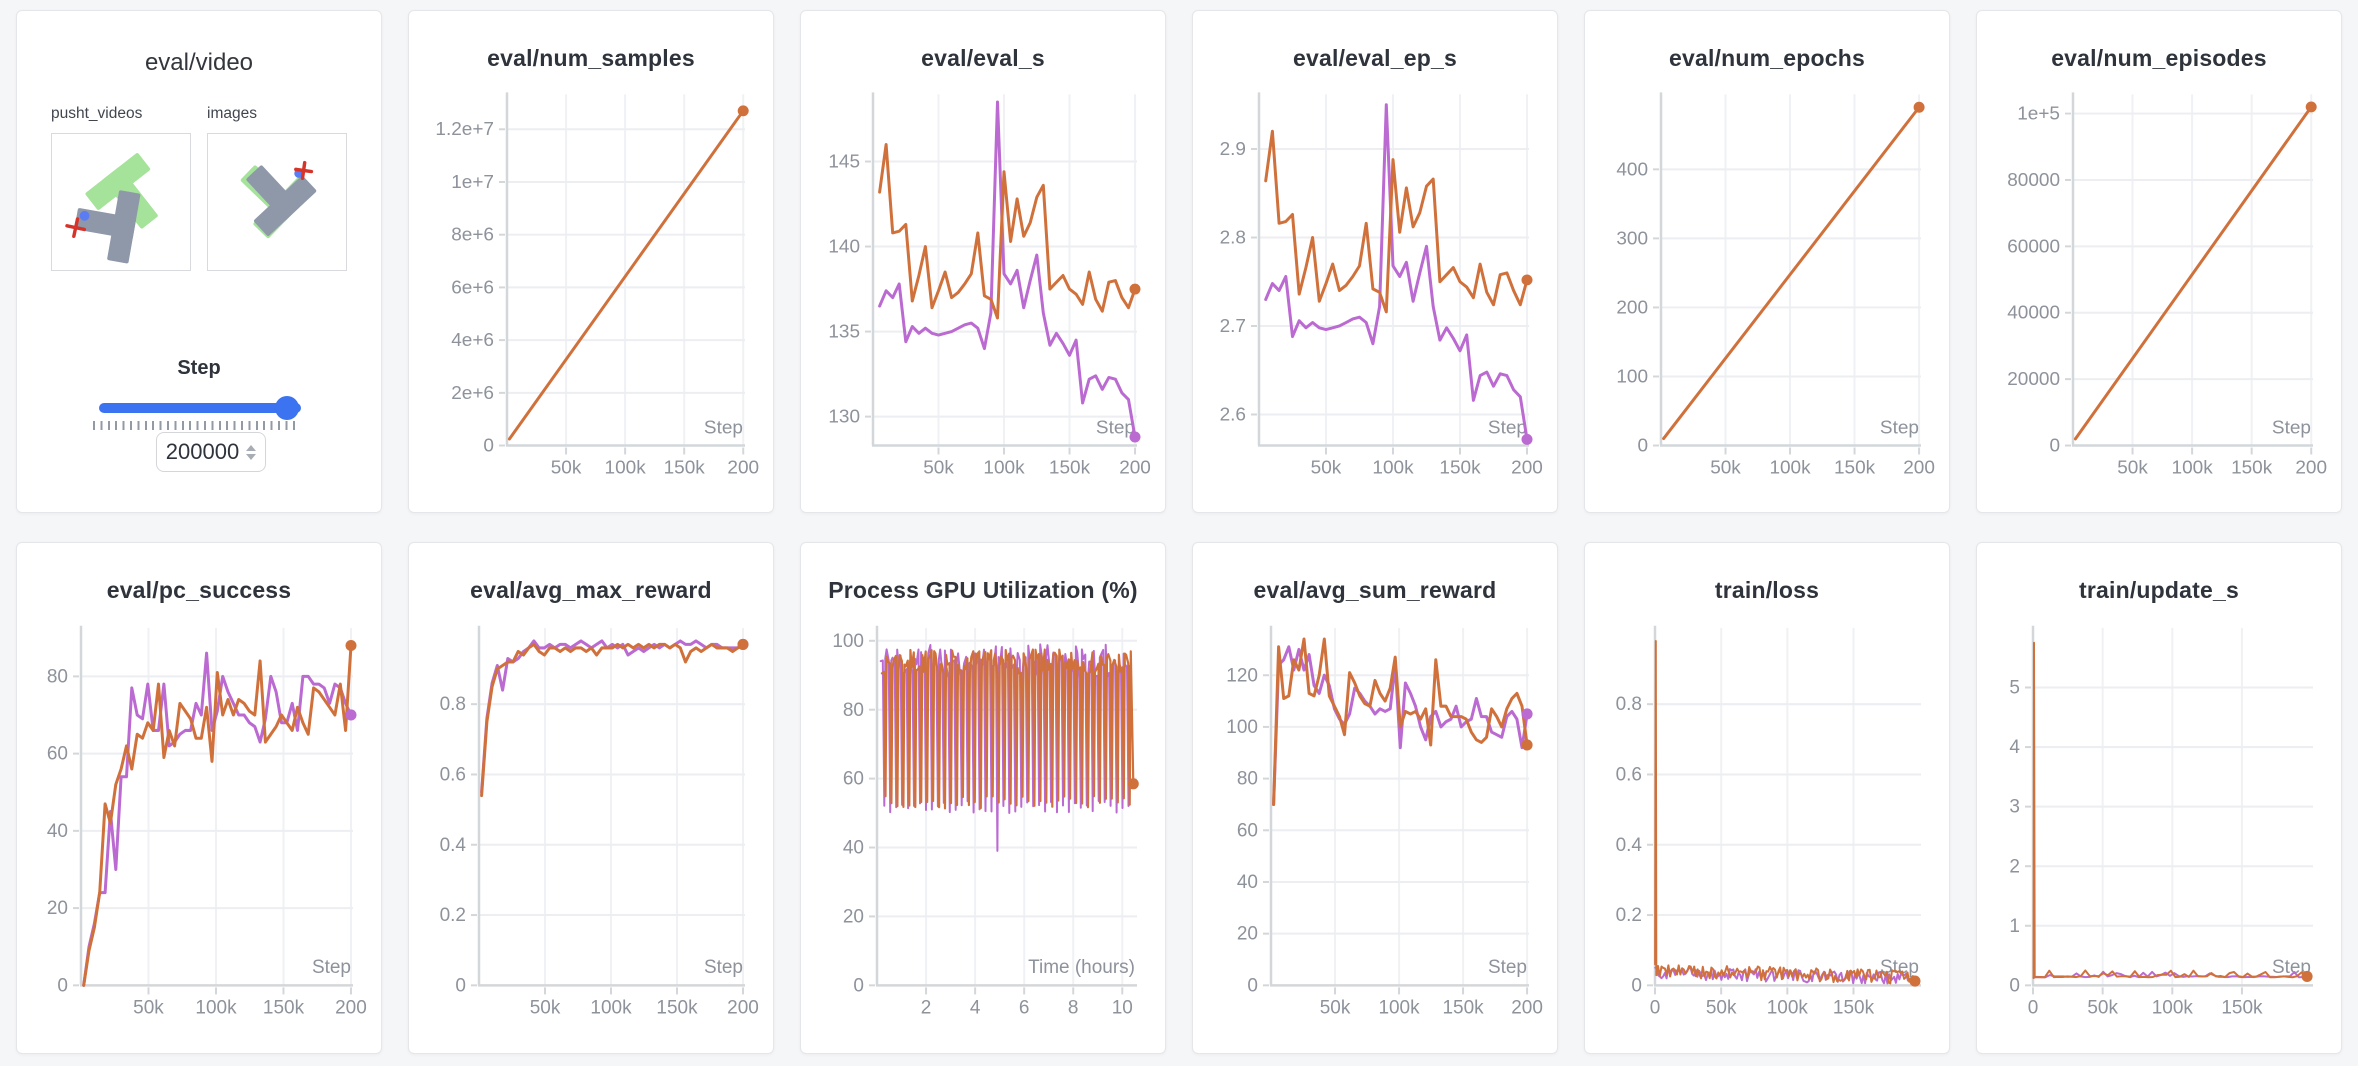  I want to click on step-value-input: 200000, so click(211, 452).